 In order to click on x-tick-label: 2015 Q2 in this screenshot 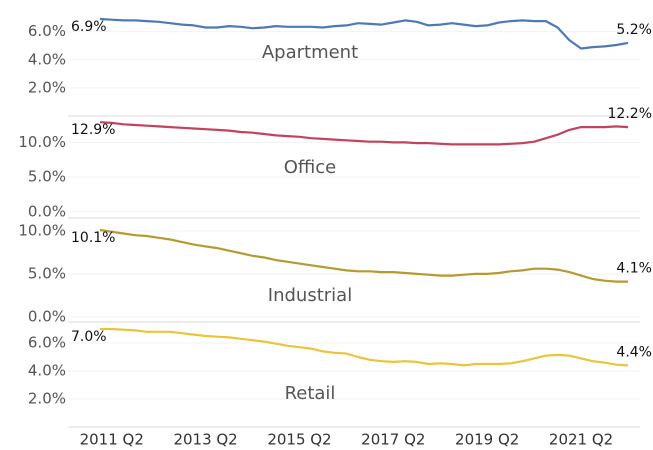, I will do `click(299, 440)`.